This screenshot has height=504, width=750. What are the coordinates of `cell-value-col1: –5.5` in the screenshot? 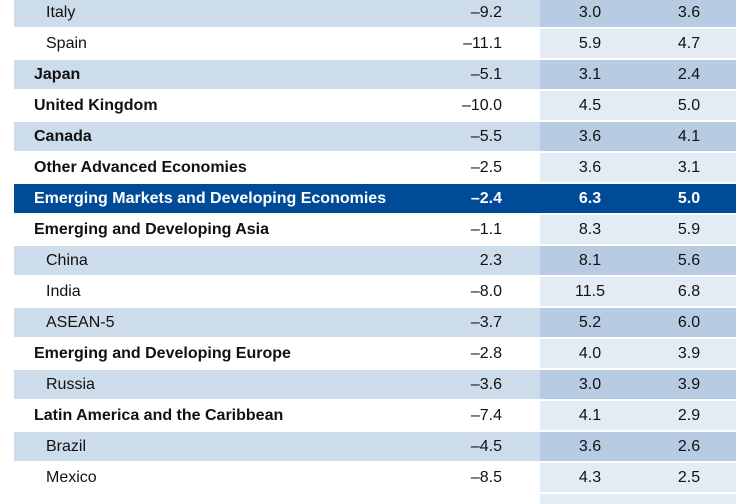 It's located at (486, 136).